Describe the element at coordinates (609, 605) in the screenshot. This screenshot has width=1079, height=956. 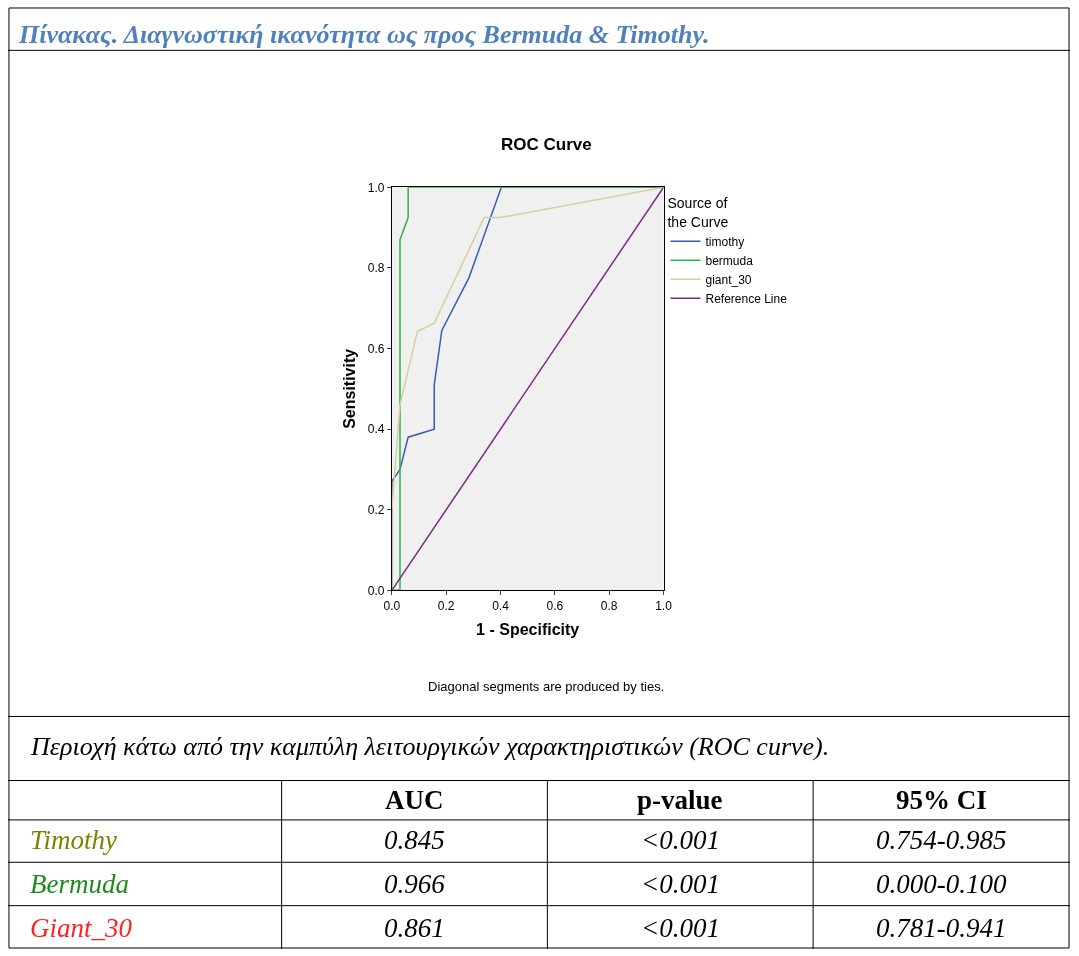
I see `x-tick-label: 0.8` at that location.